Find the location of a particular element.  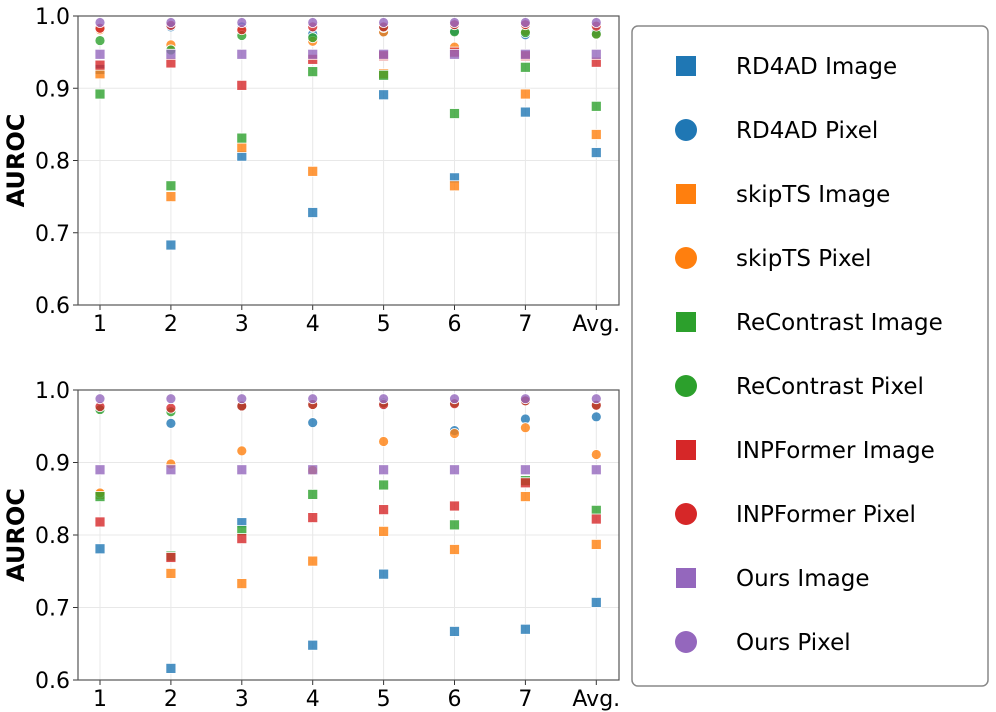

legend-label-rd4ad-pixel: RD4AD Pixel is located at coordinates (807, 131).